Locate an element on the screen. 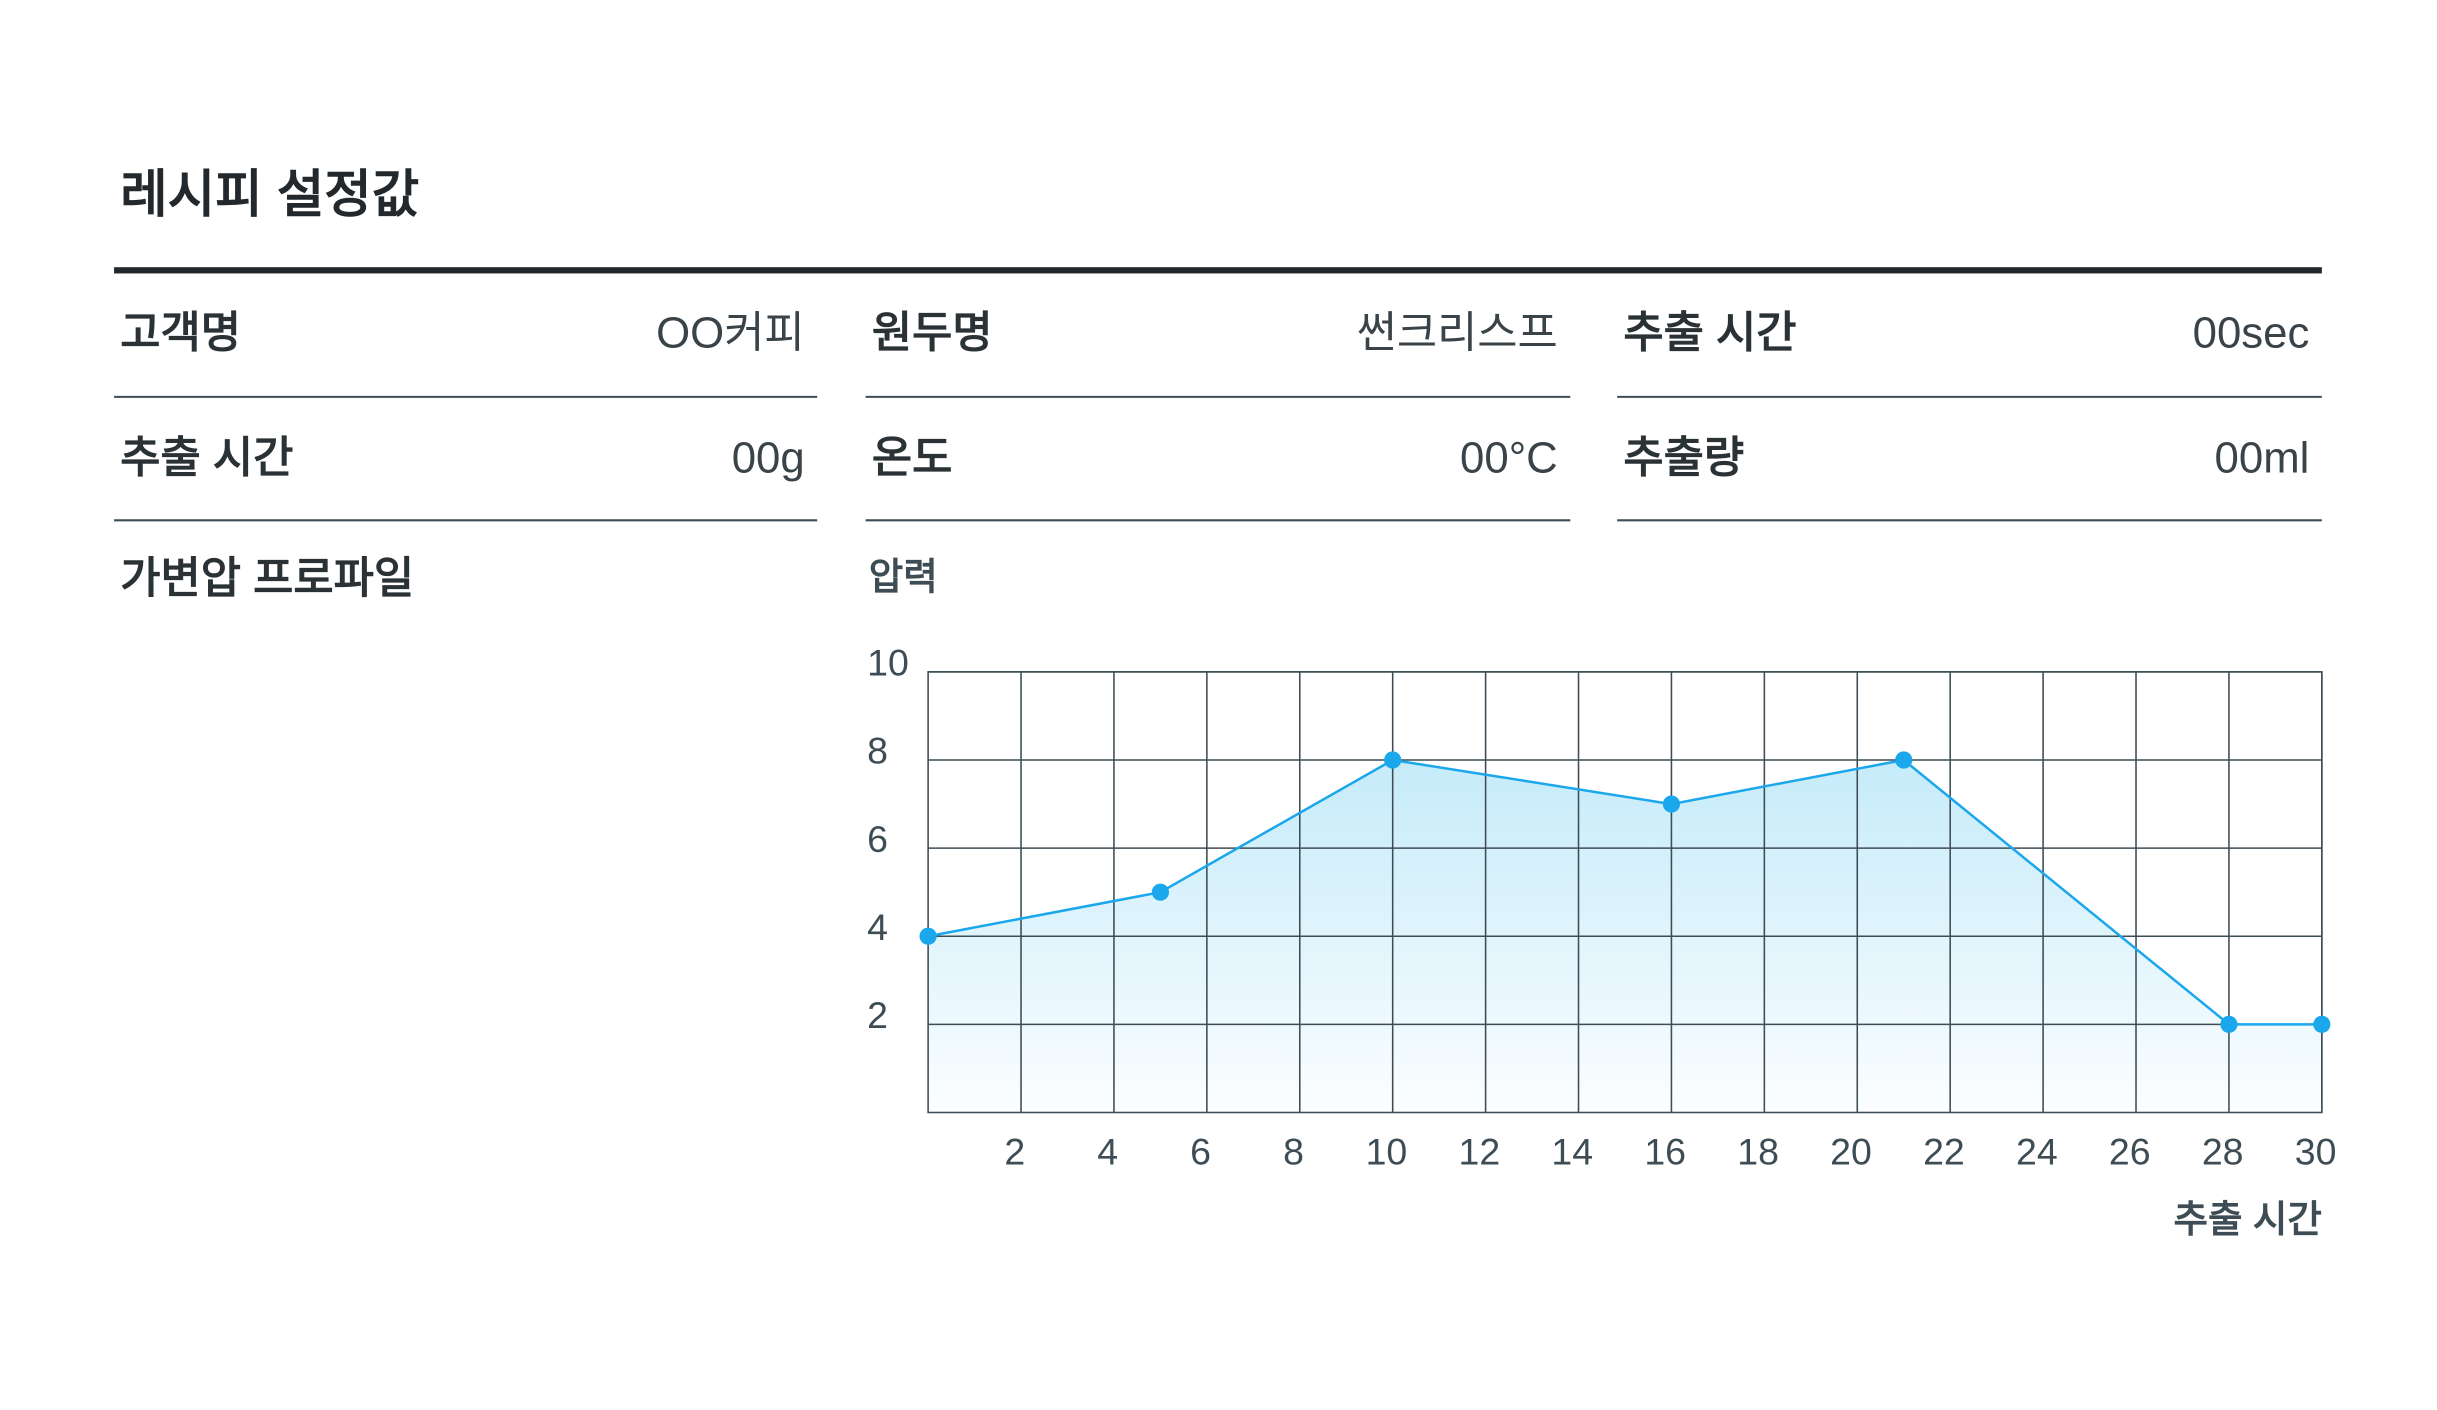  x-tick-label: 18 is located at coordinates (1758, 1152).